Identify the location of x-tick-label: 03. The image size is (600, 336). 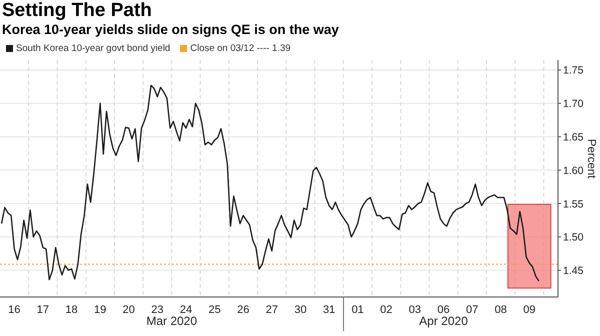
(415, 310).